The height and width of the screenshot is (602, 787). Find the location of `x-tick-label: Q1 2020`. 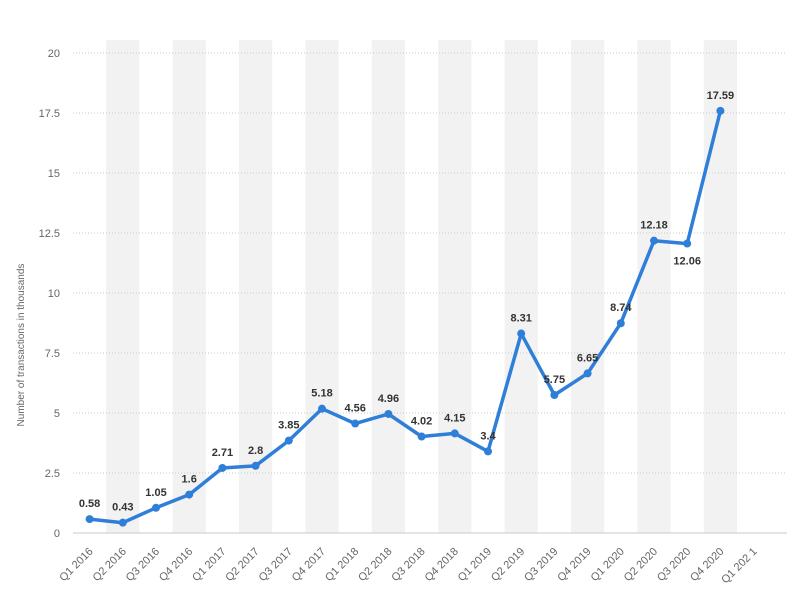

x-tick-label: Q1 2020 is located at coordinates (608, 565).